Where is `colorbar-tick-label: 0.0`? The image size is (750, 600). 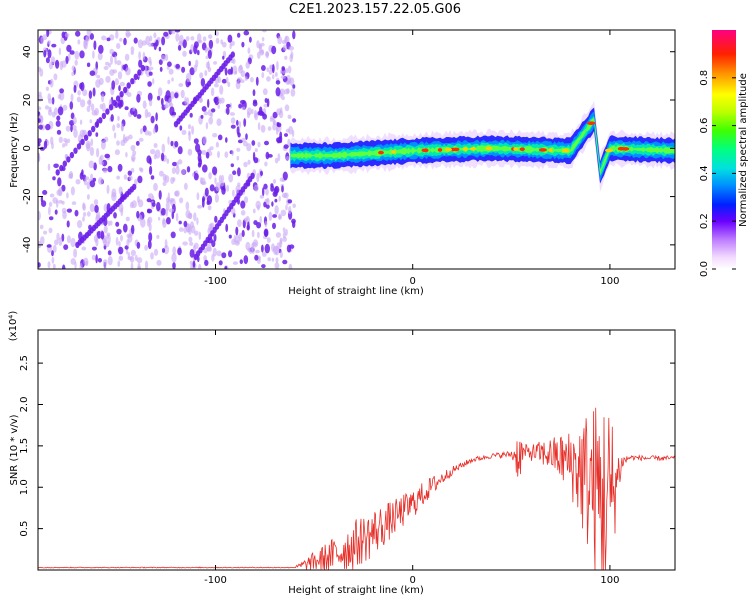
colorbar-tick-label: 0.0 is located at coordinates (704, 269).